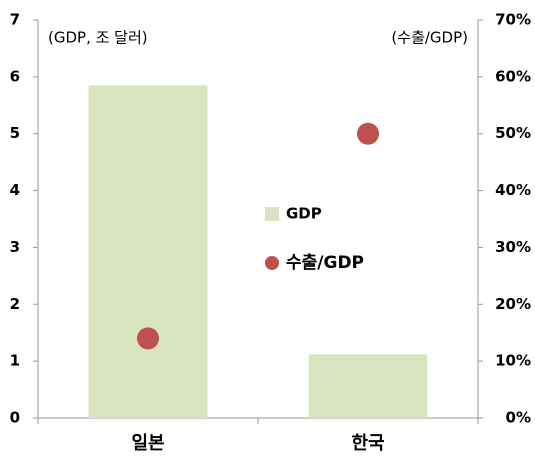 The height and width of the screenshot is (466, 535). What do you see at coordinates (98, 38) in the screenshot?
I see `y-axis-label: (GDP, 조 달러)` at bounding box center [98, 38].